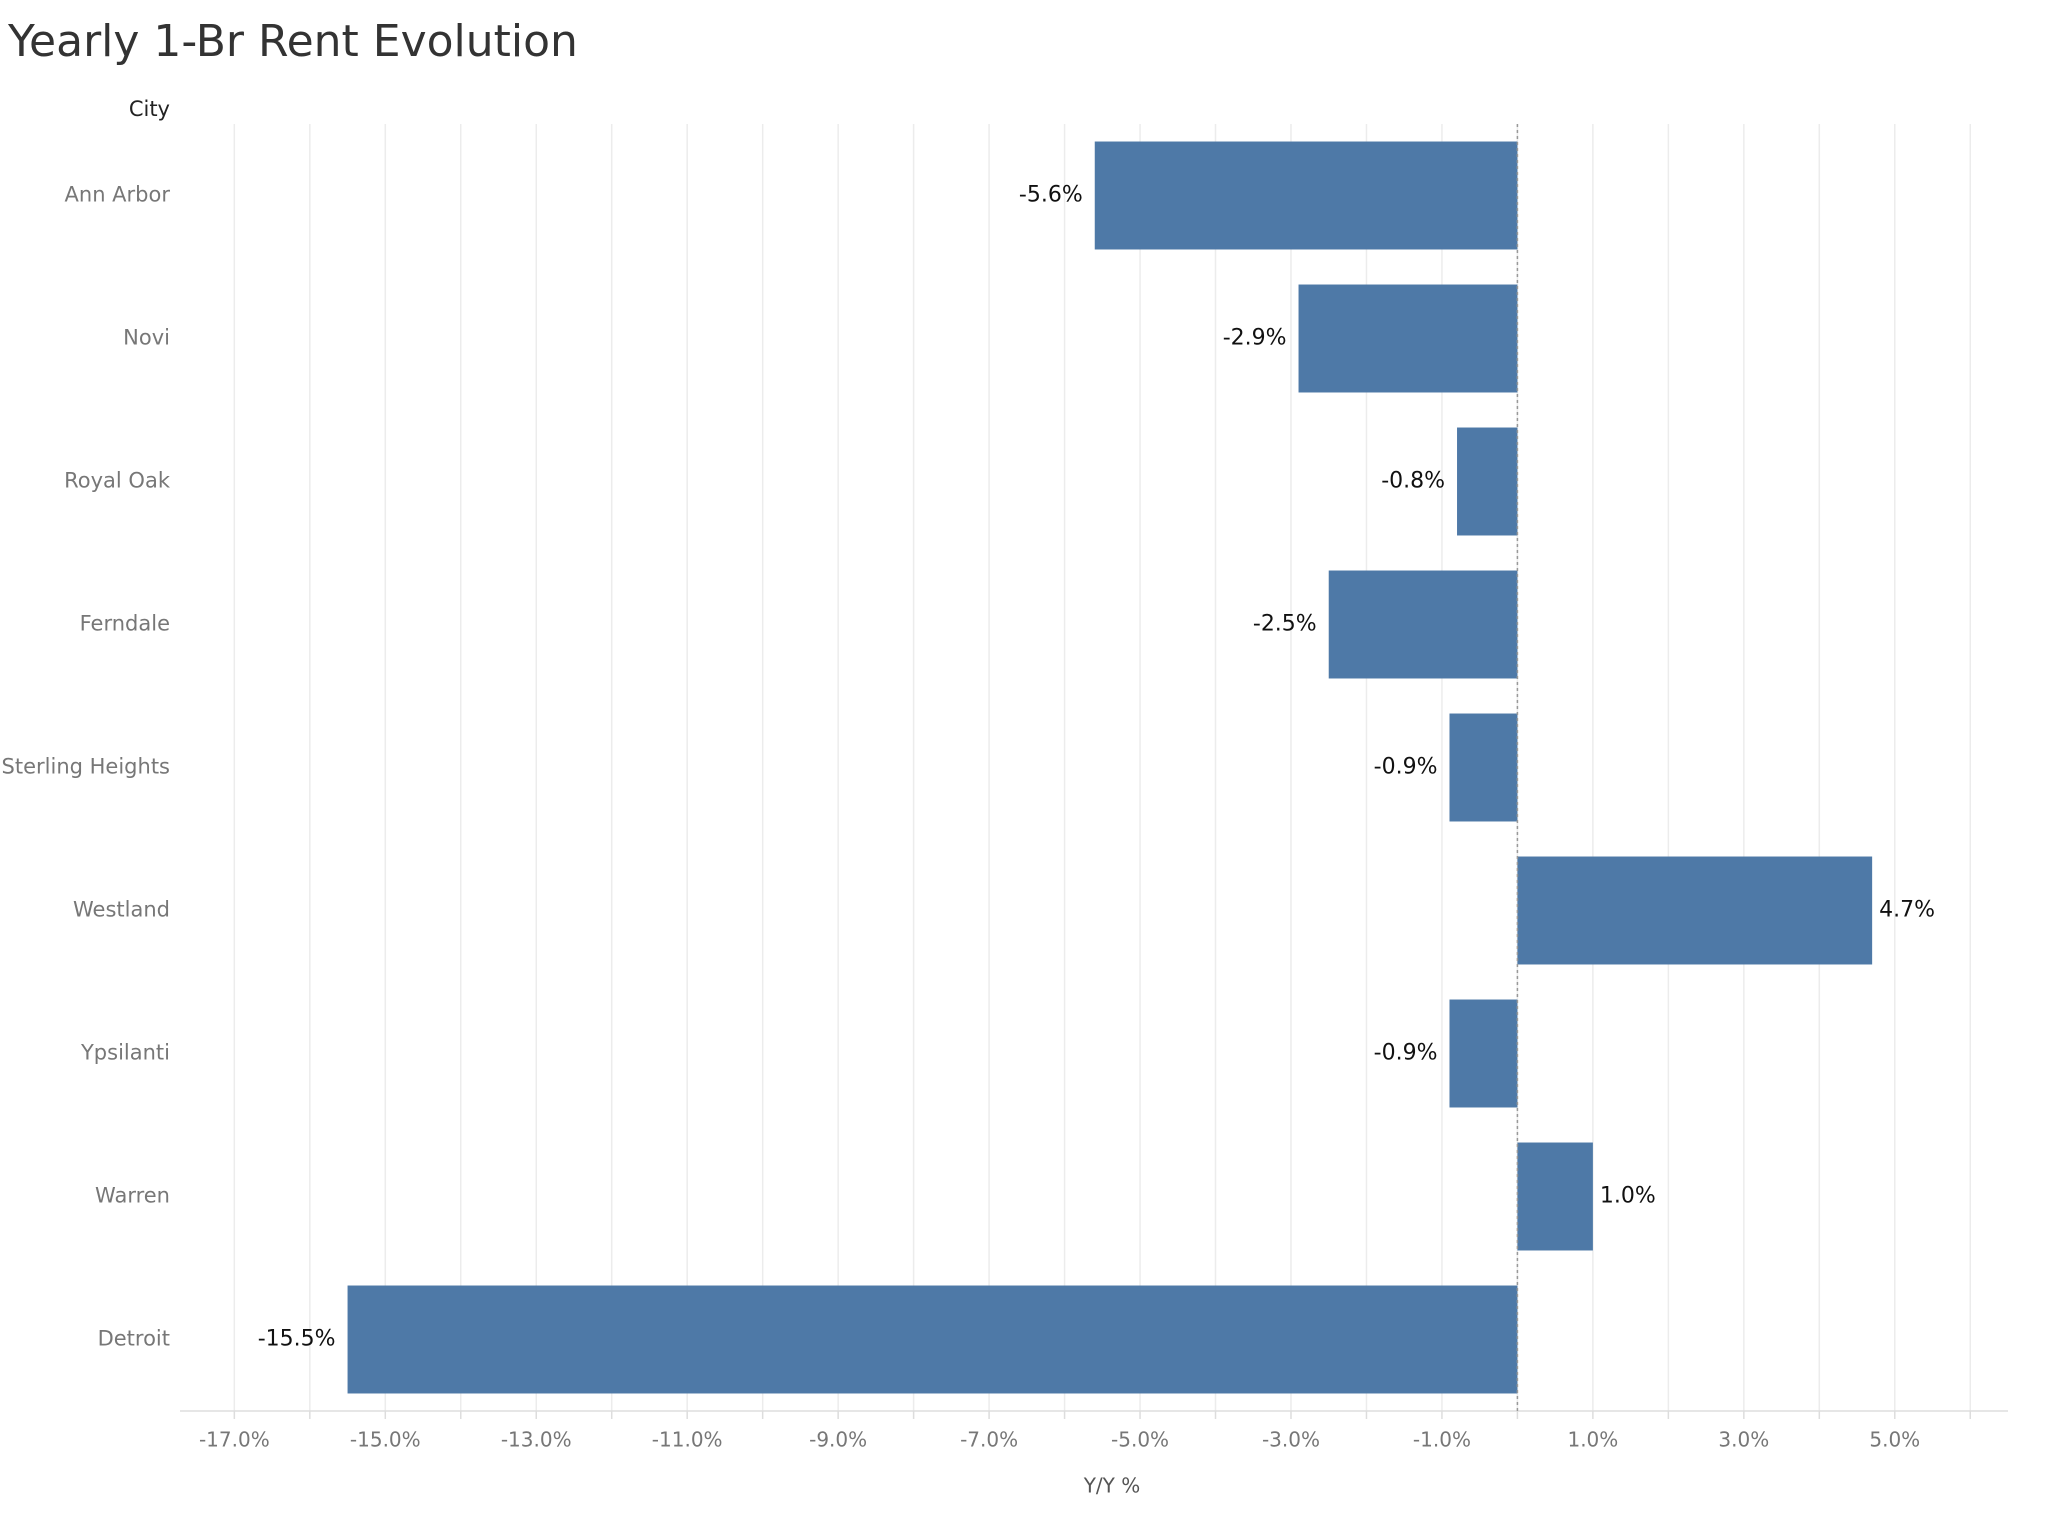 The width and height of the screenshot is (2045, 1514). I want to click on x-tick-label: -3.0%, so click(1291, 1440).